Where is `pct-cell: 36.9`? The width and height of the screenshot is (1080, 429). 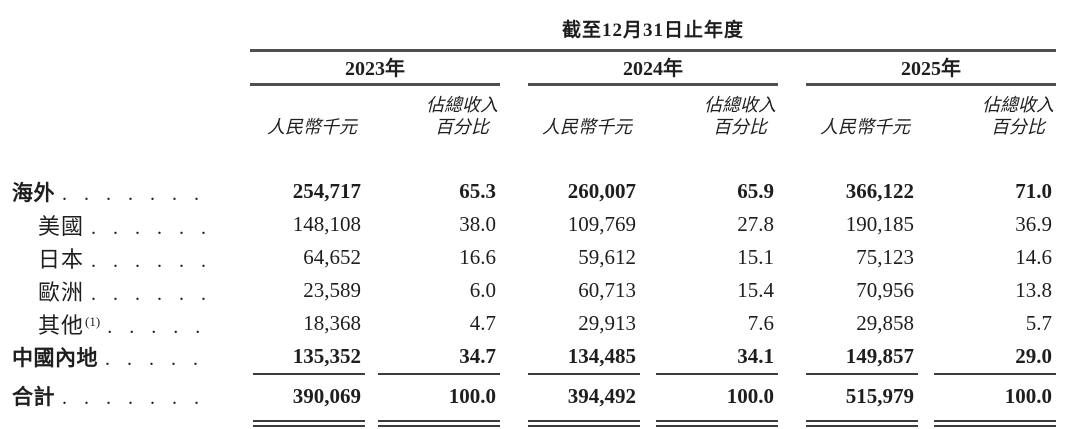 pct-cell: 36.9 is located at coordinates (1034, 224).